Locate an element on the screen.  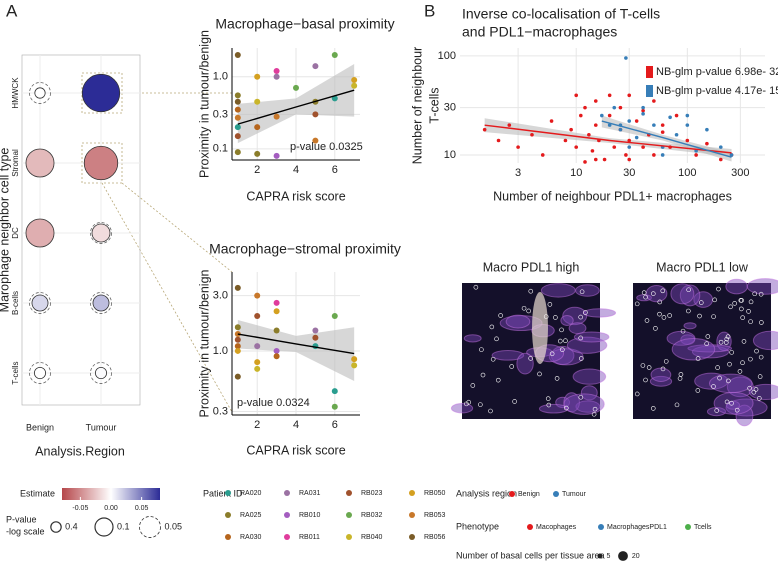
legend-swatch is located at coordinates (649, 91).